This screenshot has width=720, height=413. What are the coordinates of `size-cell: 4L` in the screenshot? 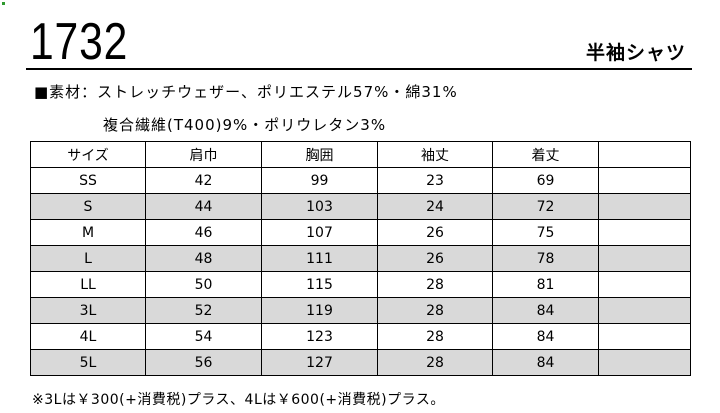 It's located at (88, 336).